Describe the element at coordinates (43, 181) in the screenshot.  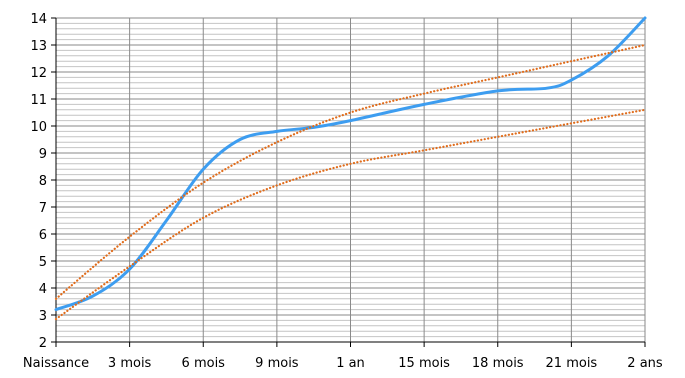
I see `y-tick-label: 8` at that location.